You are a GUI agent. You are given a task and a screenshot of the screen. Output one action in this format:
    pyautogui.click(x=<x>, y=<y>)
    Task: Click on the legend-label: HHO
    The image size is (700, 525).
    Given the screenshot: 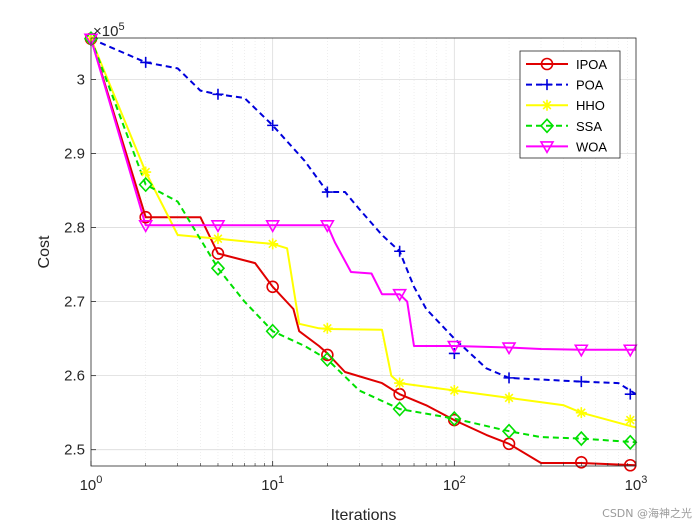 What is the action you would take?
    pyautogui.click(x=590, y=105)
    